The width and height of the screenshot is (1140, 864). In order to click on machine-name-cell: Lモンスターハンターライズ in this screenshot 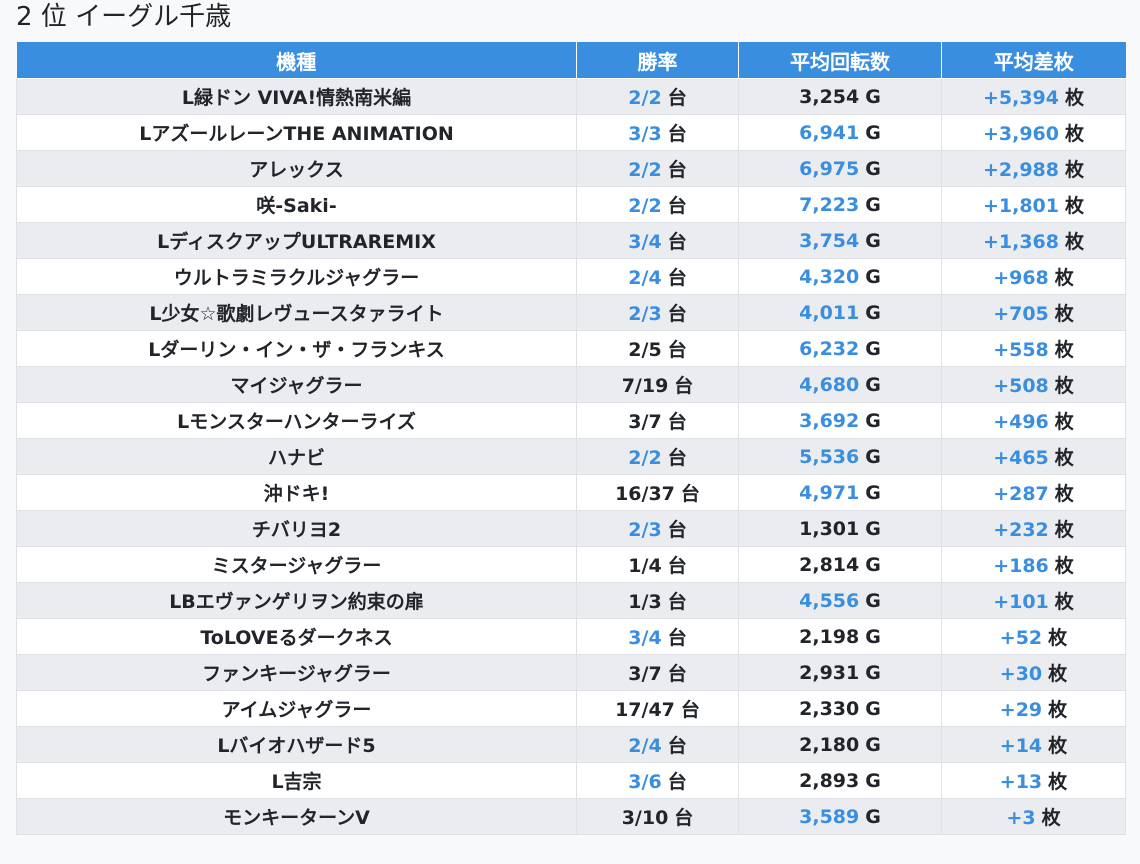, I will do `click(296, 420)`.